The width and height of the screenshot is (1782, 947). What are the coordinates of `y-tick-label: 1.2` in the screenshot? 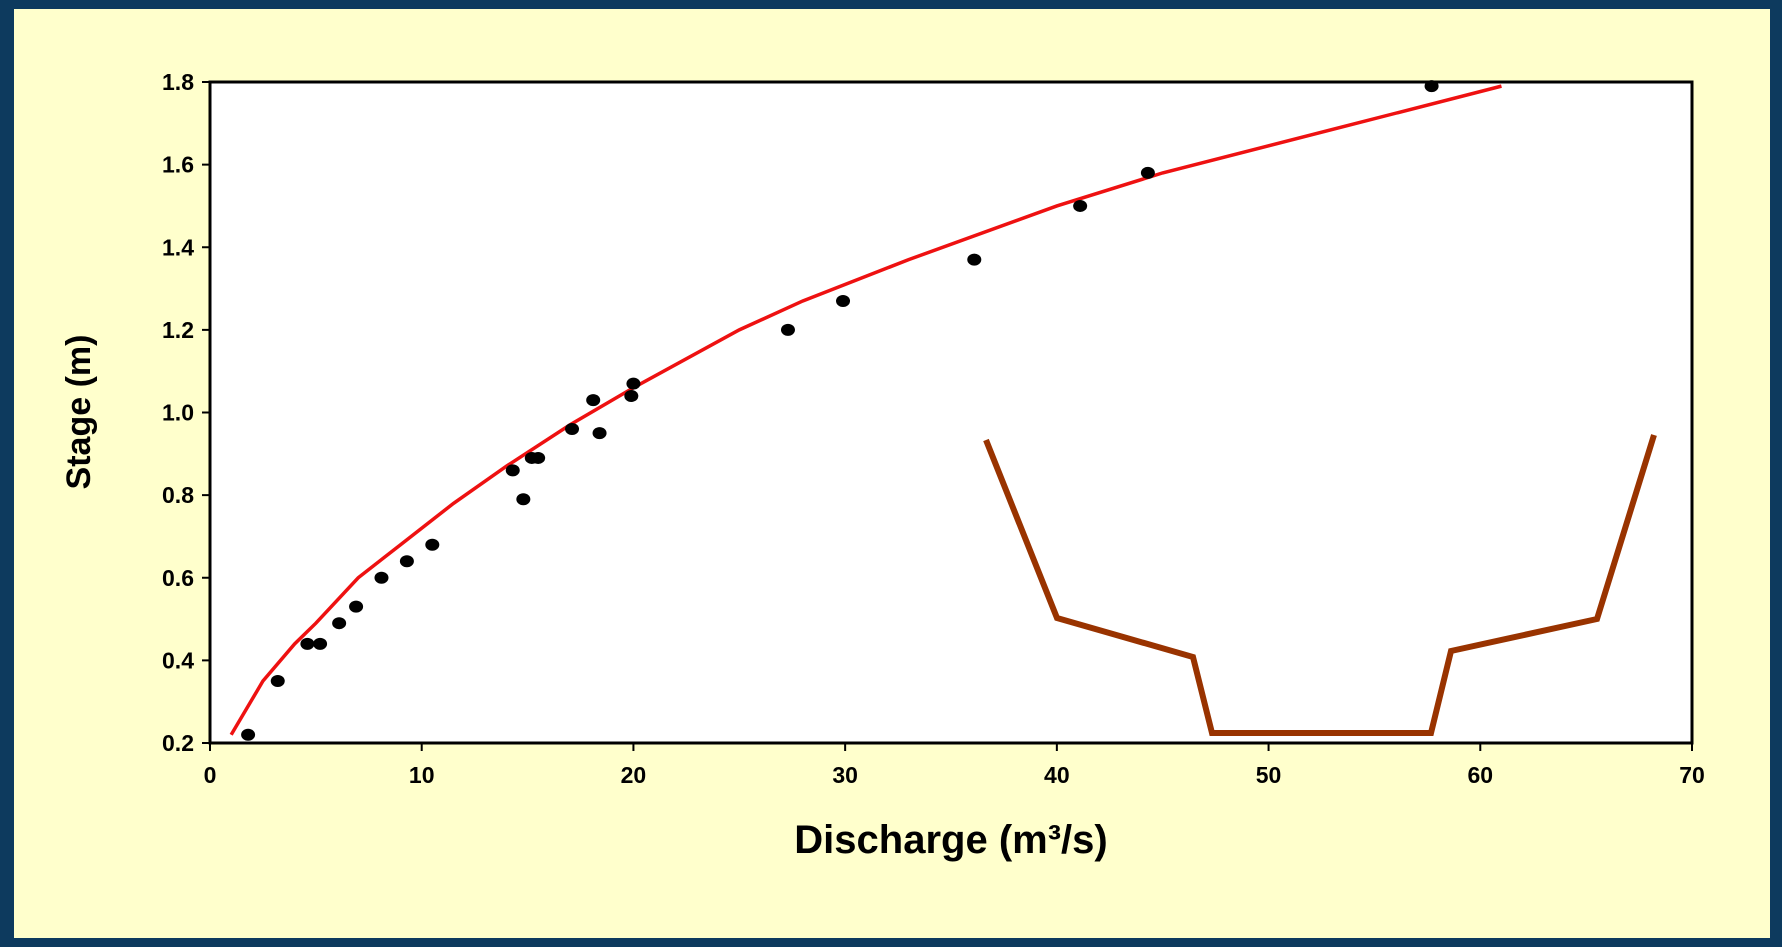 It's located at (178, 330).